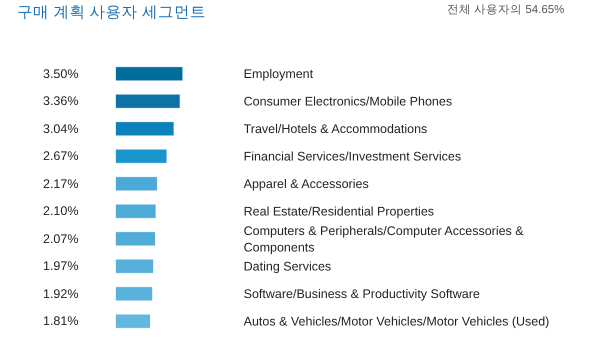 This screenshot has width=593, height=360. What do you see at coordinates (60, 156) in the screenshot?
I see `data-label: 2.67%` at bounding box center [60, 156].